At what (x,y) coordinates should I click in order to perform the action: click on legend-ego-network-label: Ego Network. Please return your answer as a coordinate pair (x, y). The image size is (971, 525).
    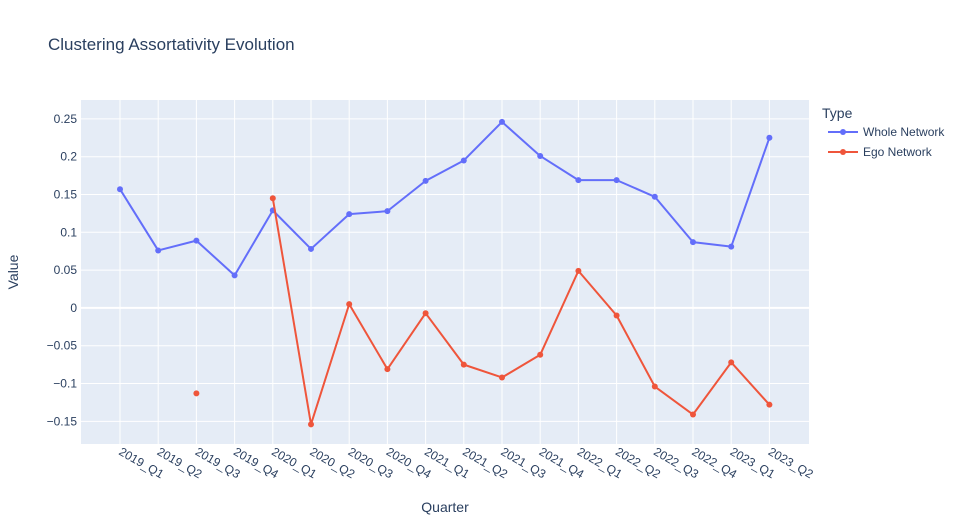
    Looking at the image, I should click on (898, 152).